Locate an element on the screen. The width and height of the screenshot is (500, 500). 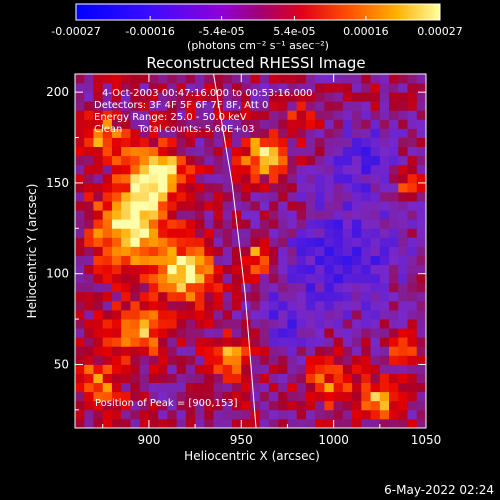
colorbar-unit: (photons cm⁻² s⁻¹ asec⁻²) is located at coordinates (258, 45).